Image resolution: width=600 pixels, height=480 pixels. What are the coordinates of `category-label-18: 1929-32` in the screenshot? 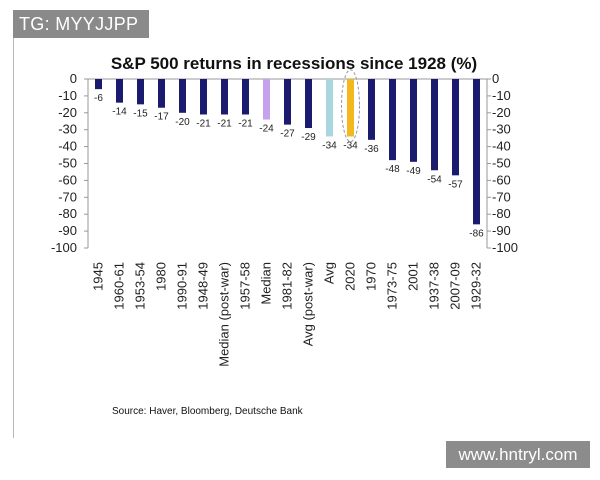 It's located at (476, 286).